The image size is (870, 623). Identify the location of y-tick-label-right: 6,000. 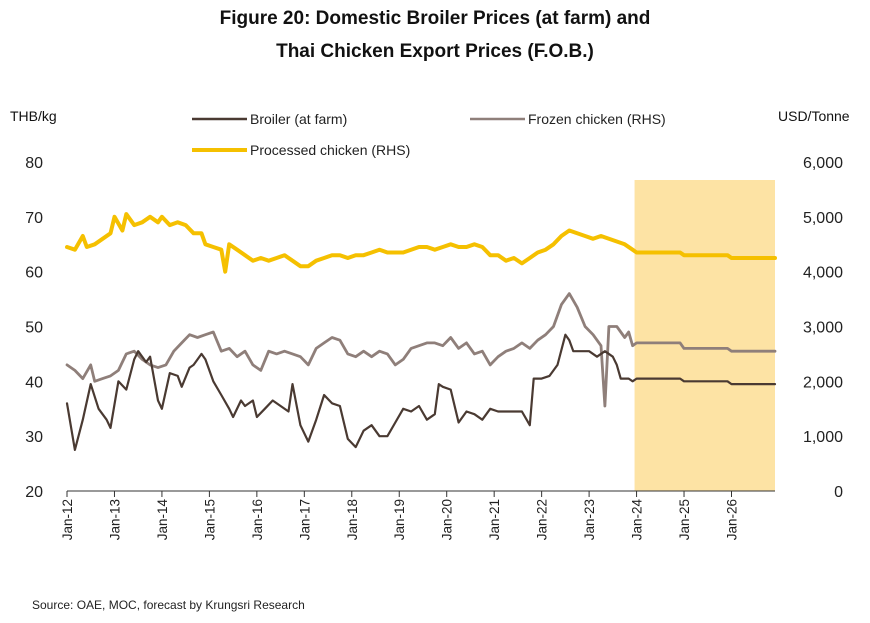
(823, 163).